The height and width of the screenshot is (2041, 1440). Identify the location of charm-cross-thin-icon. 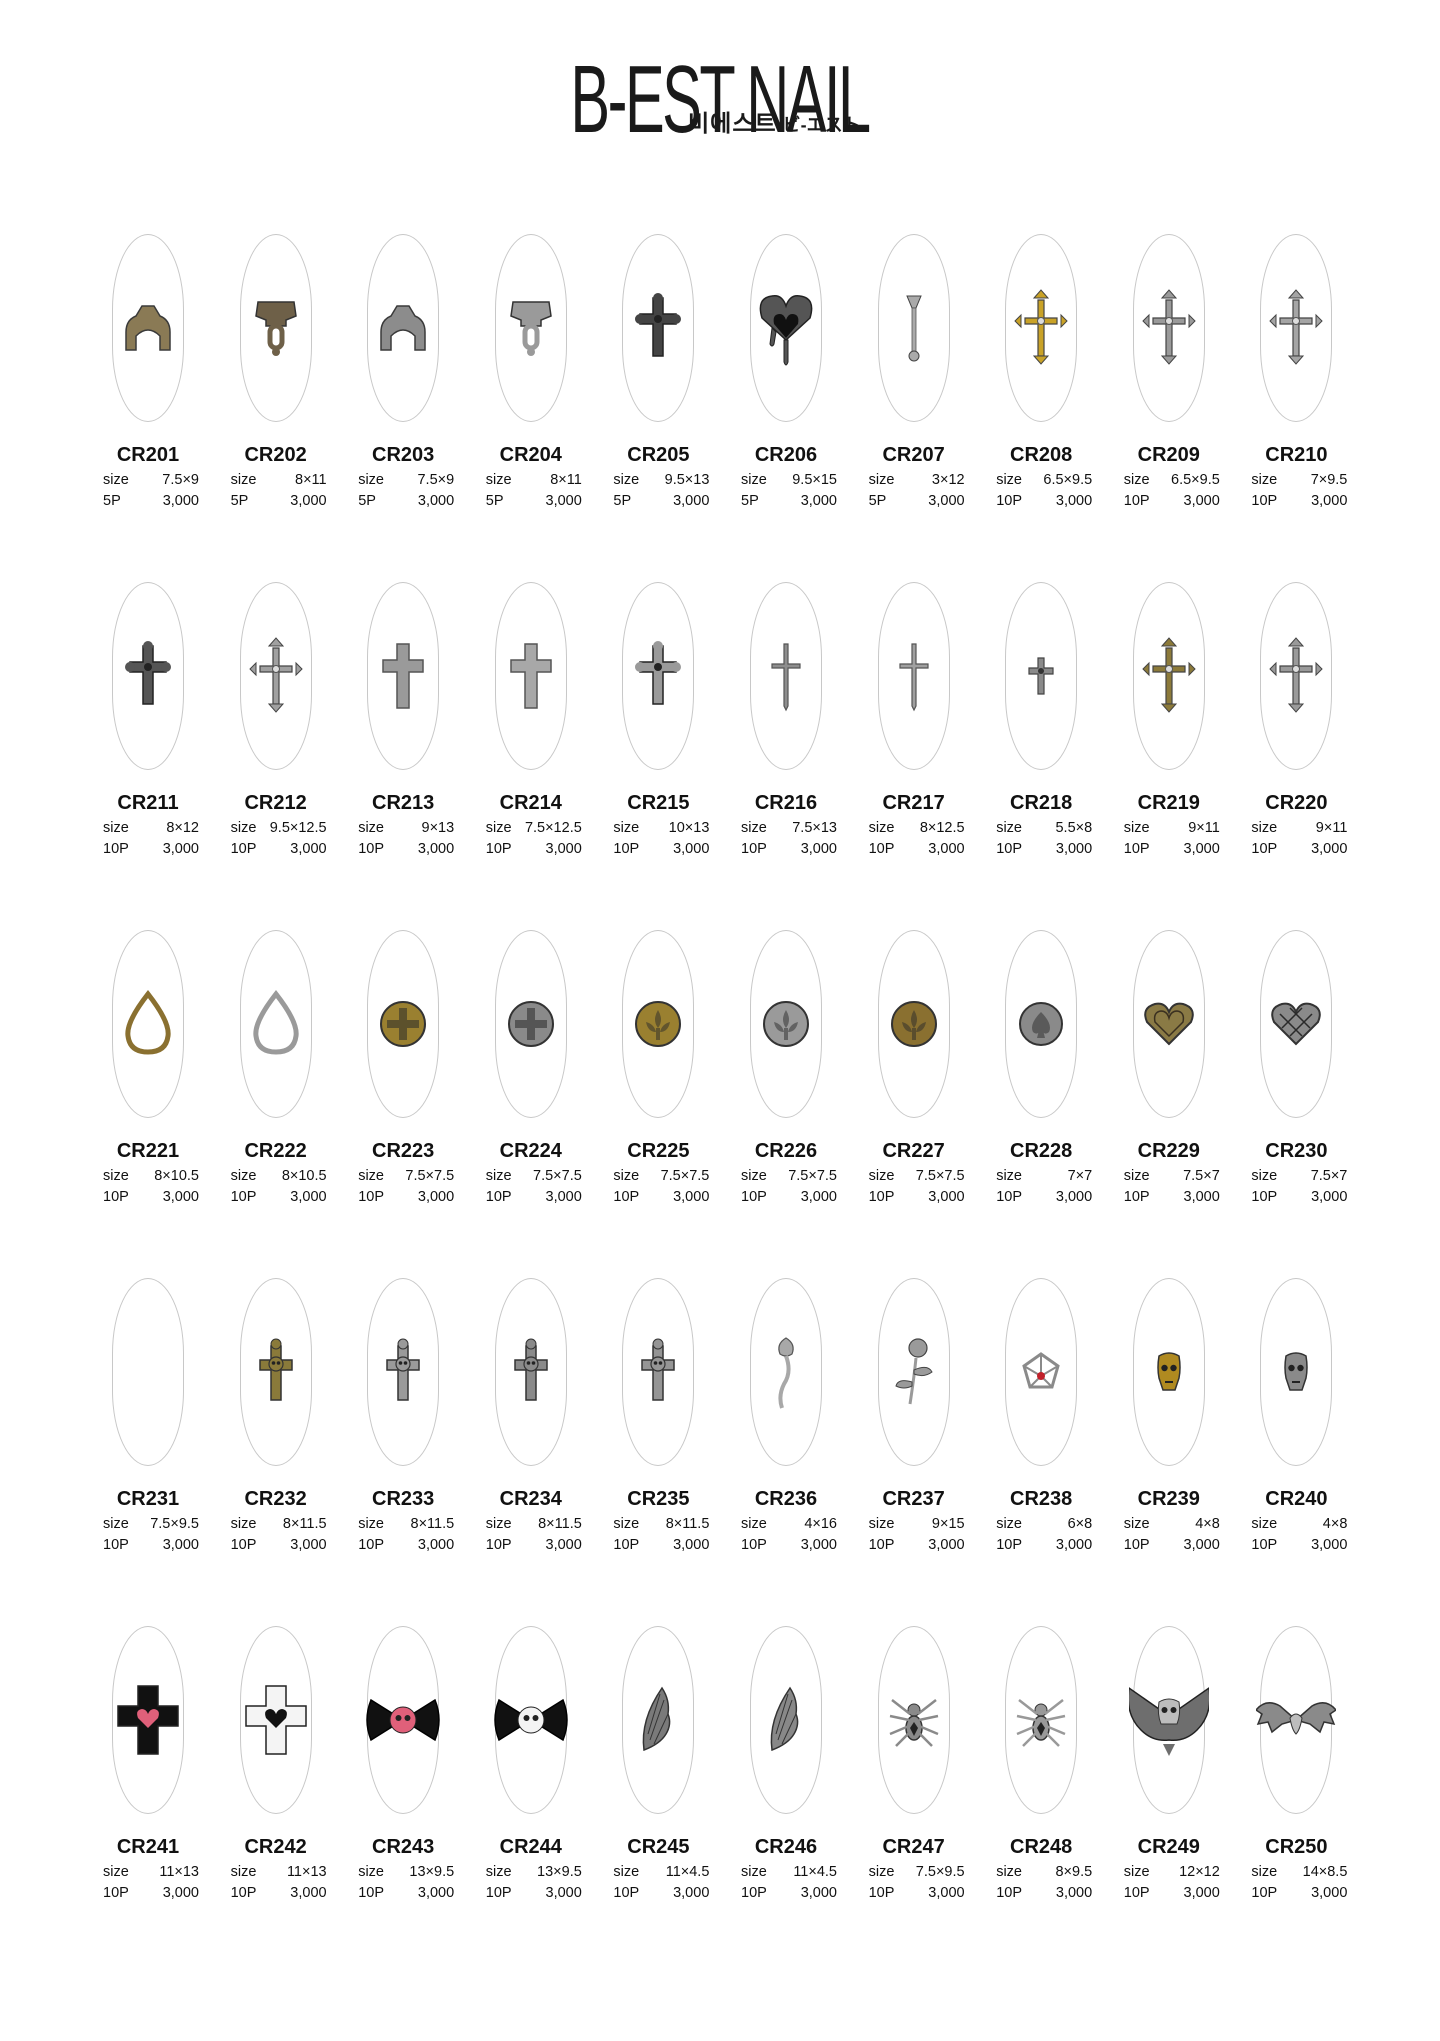
(786, 677).